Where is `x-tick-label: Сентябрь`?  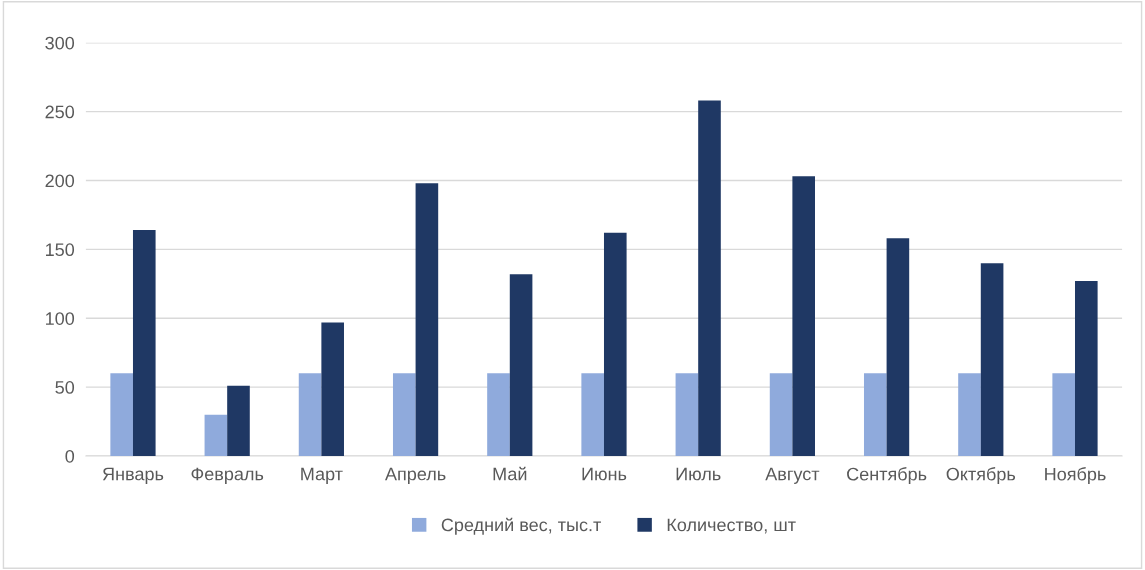
x-tick-label: Сентябрь is located at coordinates (887, 476).